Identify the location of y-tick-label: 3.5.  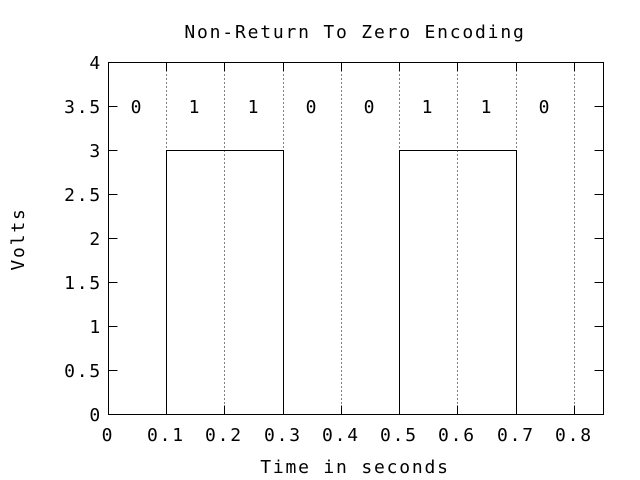
(83, 107).